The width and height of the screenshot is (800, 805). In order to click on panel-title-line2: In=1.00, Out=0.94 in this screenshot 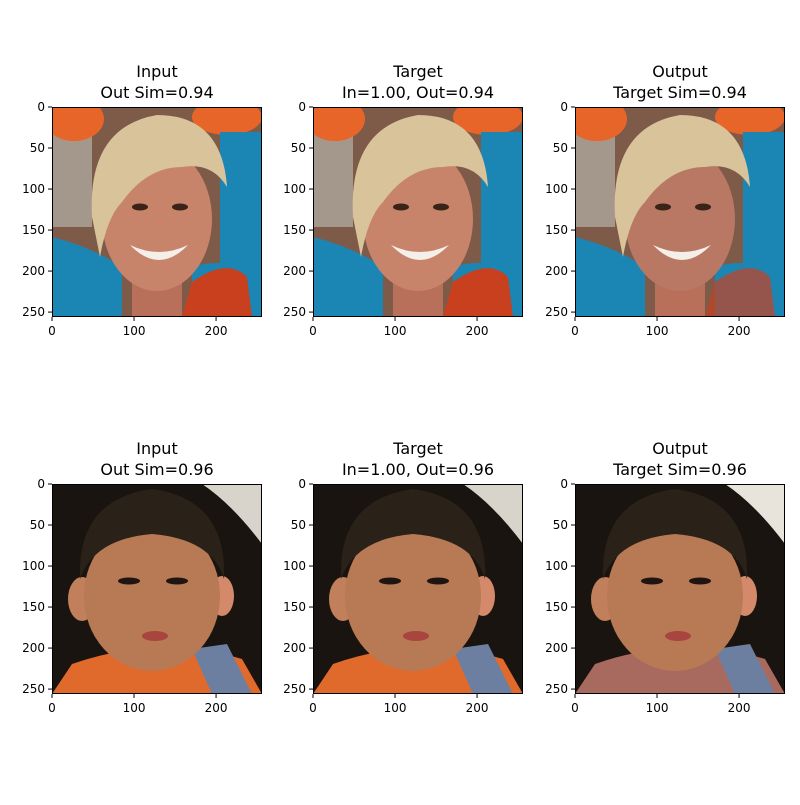, I will do `click(418, 92)`.